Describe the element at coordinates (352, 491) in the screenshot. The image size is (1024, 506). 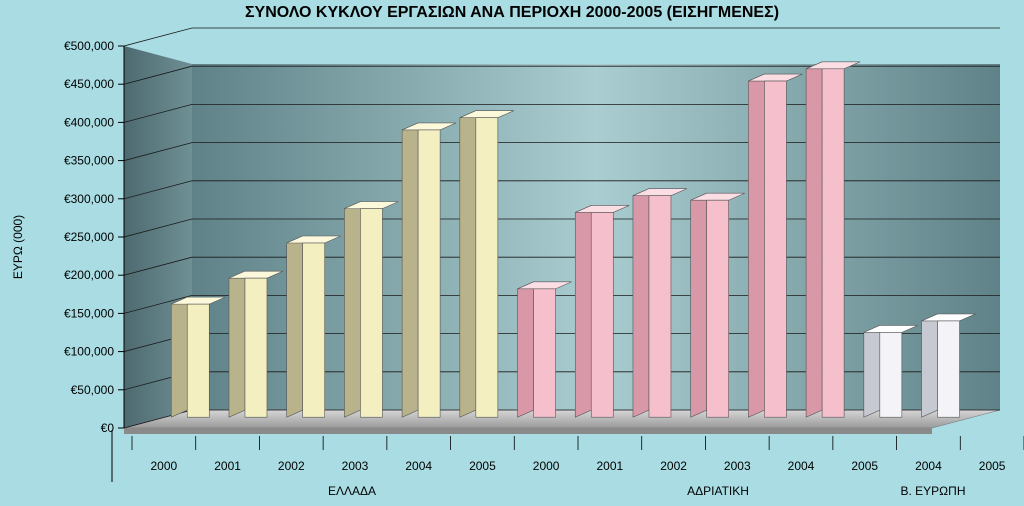
I see `group-label: ΕΛΛΑΔΑ` at that location.